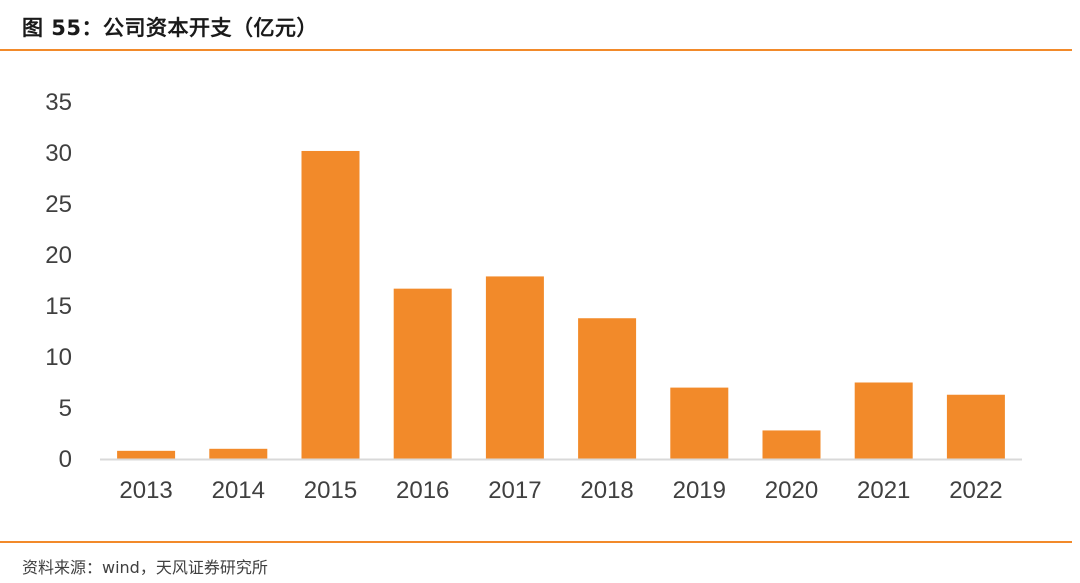 The height and width of the screenshot is (583, 1080). Describe the element at coordinates (58, 357) in the screenshot. I see `y-tick-label: 10` at that location.